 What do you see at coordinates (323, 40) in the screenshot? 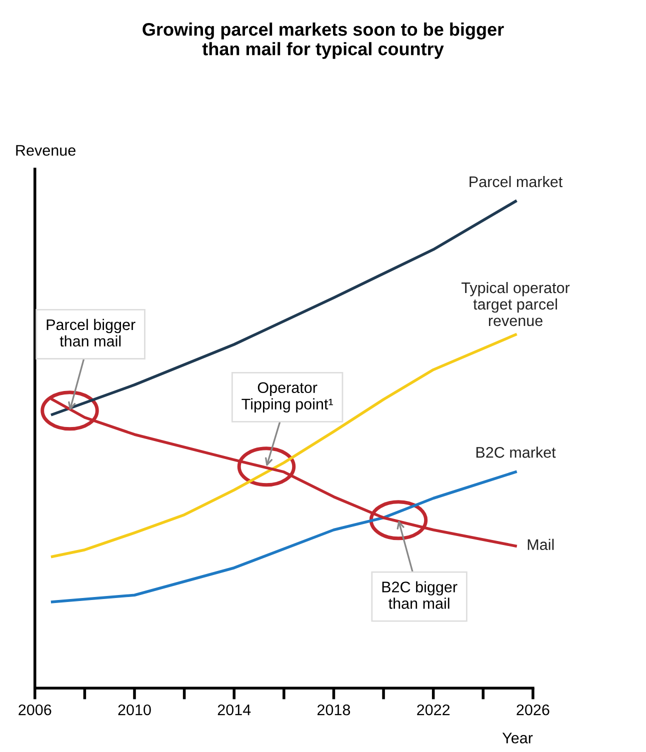
I see `chart-title: Growing parcel markets soon to be bigger than mail for typical country` at bounding box center [323, 40].